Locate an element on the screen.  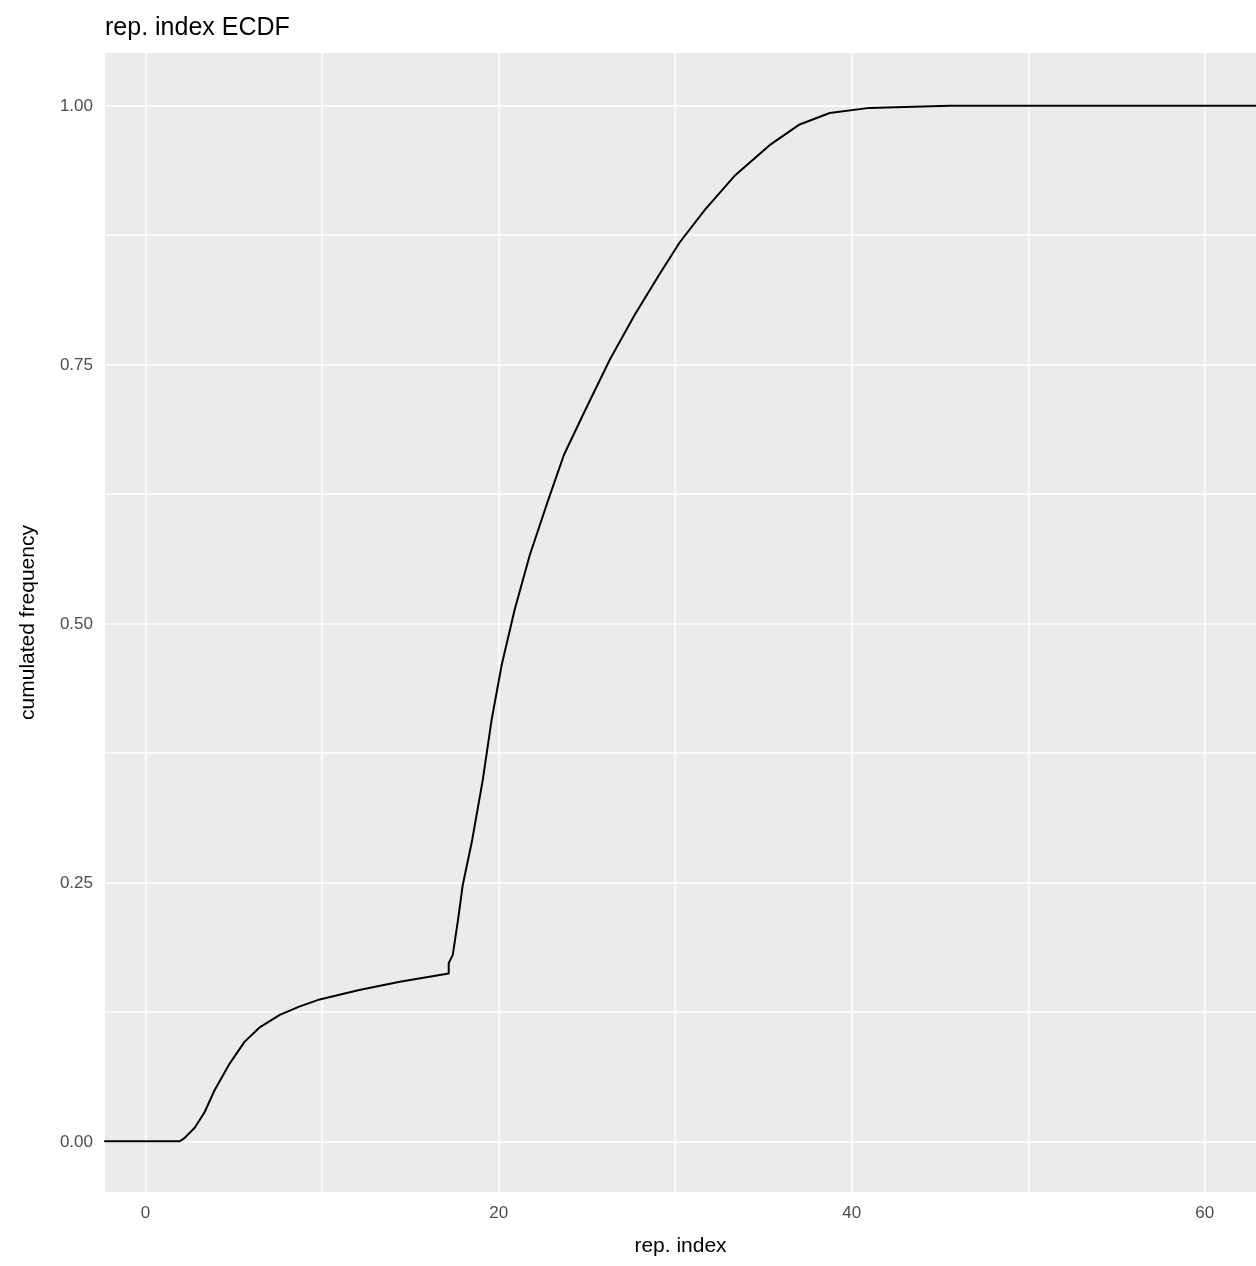
y-tick-label: 0.25 is located at coordinates (76, 882).